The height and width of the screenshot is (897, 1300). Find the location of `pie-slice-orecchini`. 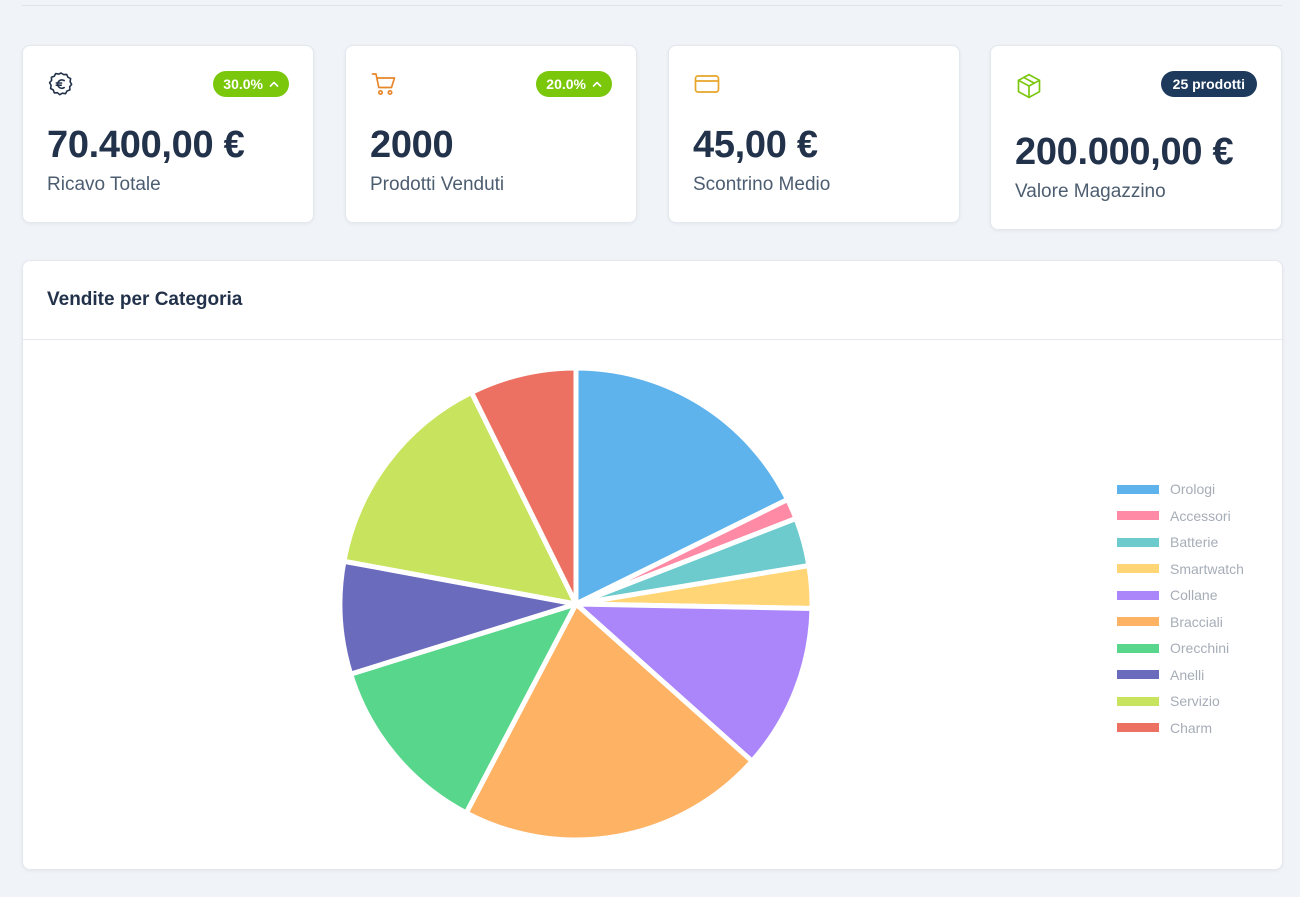

pie-slice-orecchini is located at coordinates (463, 708).